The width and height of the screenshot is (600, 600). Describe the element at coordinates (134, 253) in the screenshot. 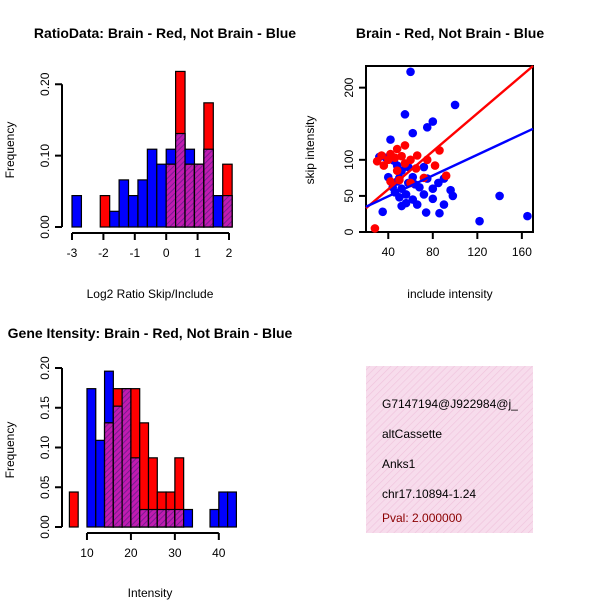

I see `ratio-x-tick-label: -1` at that location.